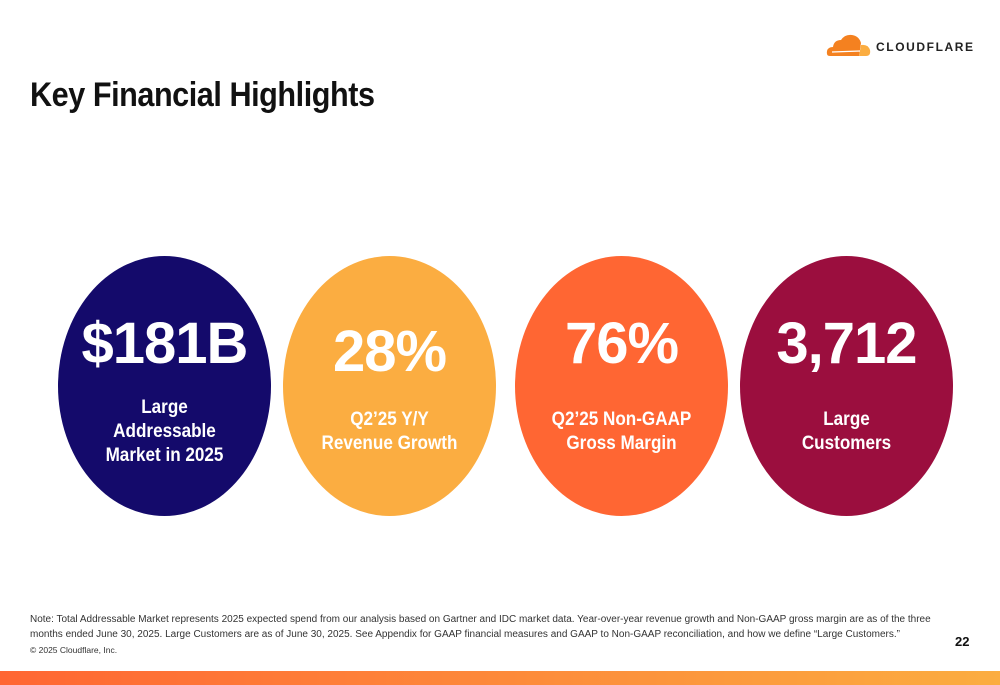  Describe the element at coordinates (164, 386) in the screenshot. I see `highlight-tam: $181B Large Addressable Market in 2025` at that location.